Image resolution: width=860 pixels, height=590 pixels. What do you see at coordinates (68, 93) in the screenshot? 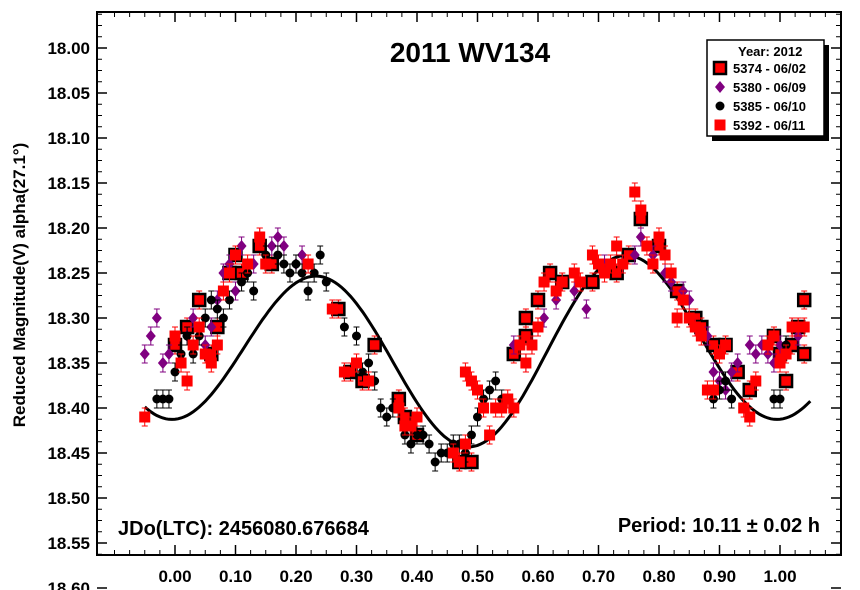
I see `y-tick-label: 18.05` at bounding box center [68, 93].